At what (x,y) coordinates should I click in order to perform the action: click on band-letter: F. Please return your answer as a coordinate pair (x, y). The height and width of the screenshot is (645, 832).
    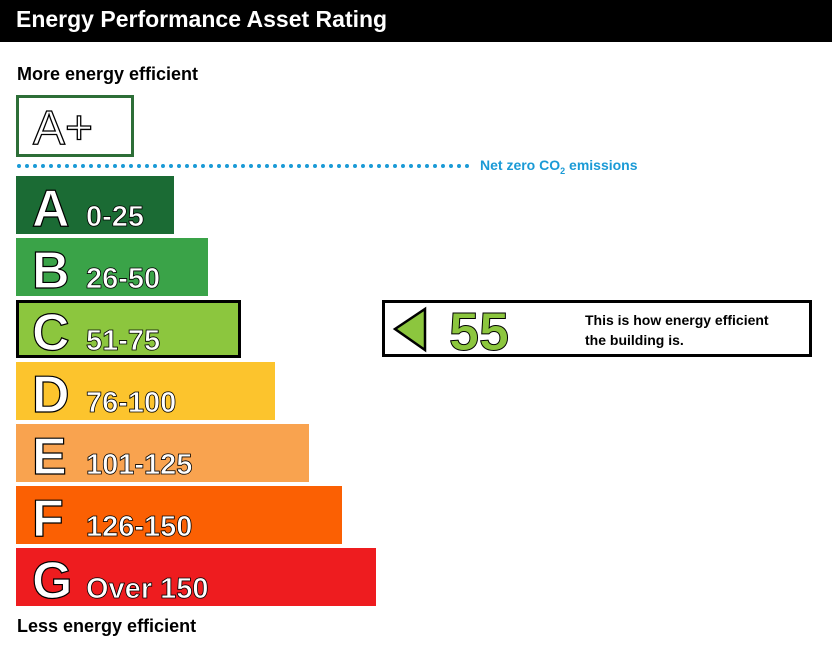
    Looking at the image, I should click on (48, 517).